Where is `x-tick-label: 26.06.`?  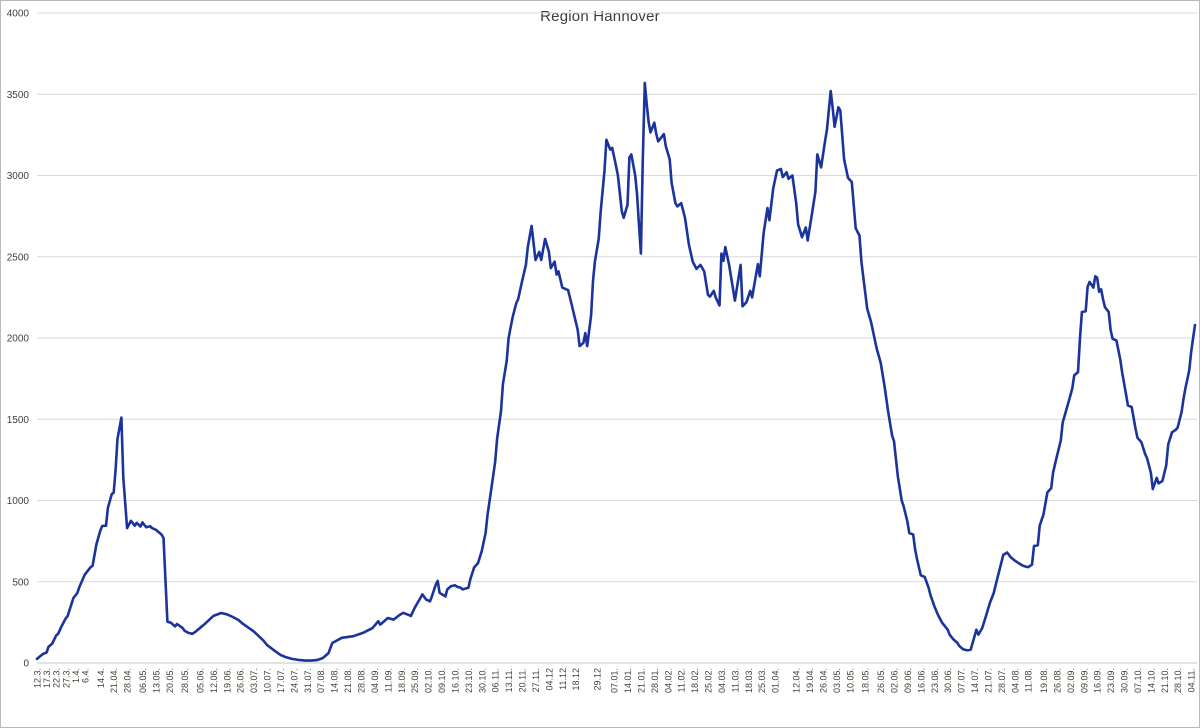
x-tick-label: 26.06. is located at coordinates (241, 680).